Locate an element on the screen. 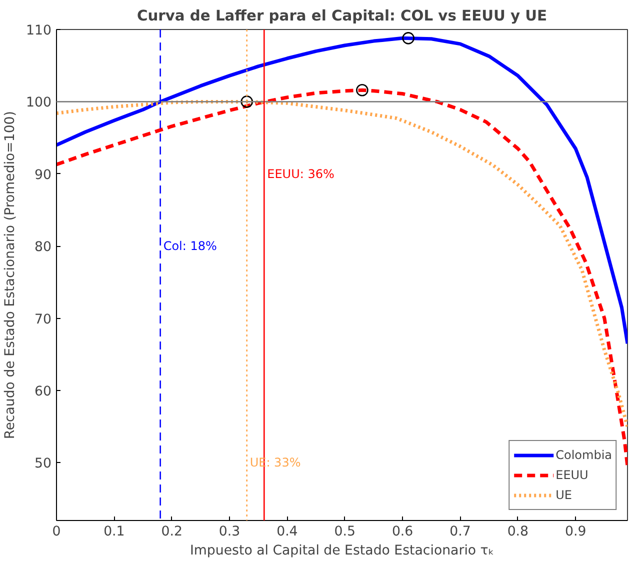  chart-title: Curva de Laffer para el Capital: COL vs EEUU y UE is located at coordinates (342, 16).